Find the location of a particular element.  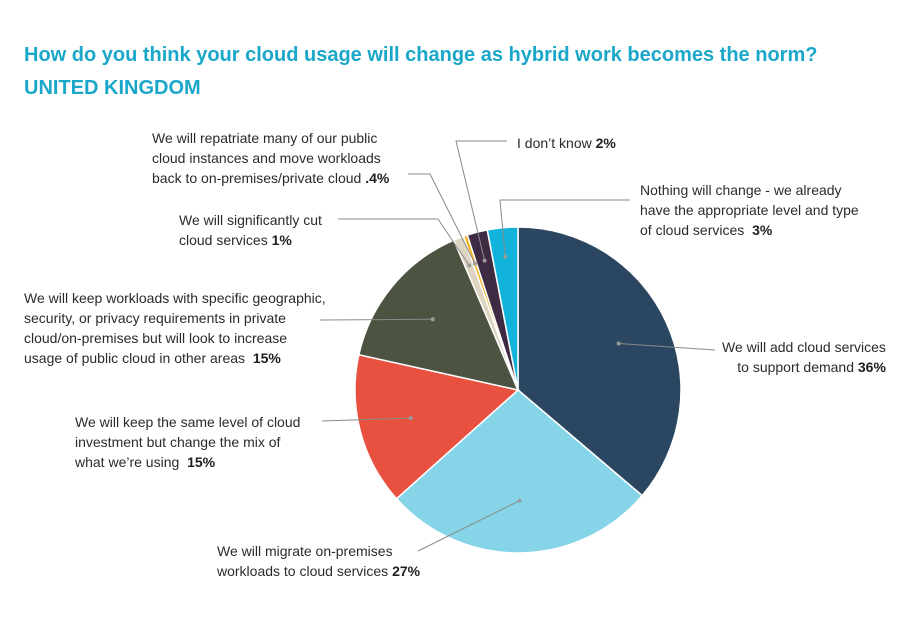

leader-dot-repatriate is located at coordinates (474, 263).